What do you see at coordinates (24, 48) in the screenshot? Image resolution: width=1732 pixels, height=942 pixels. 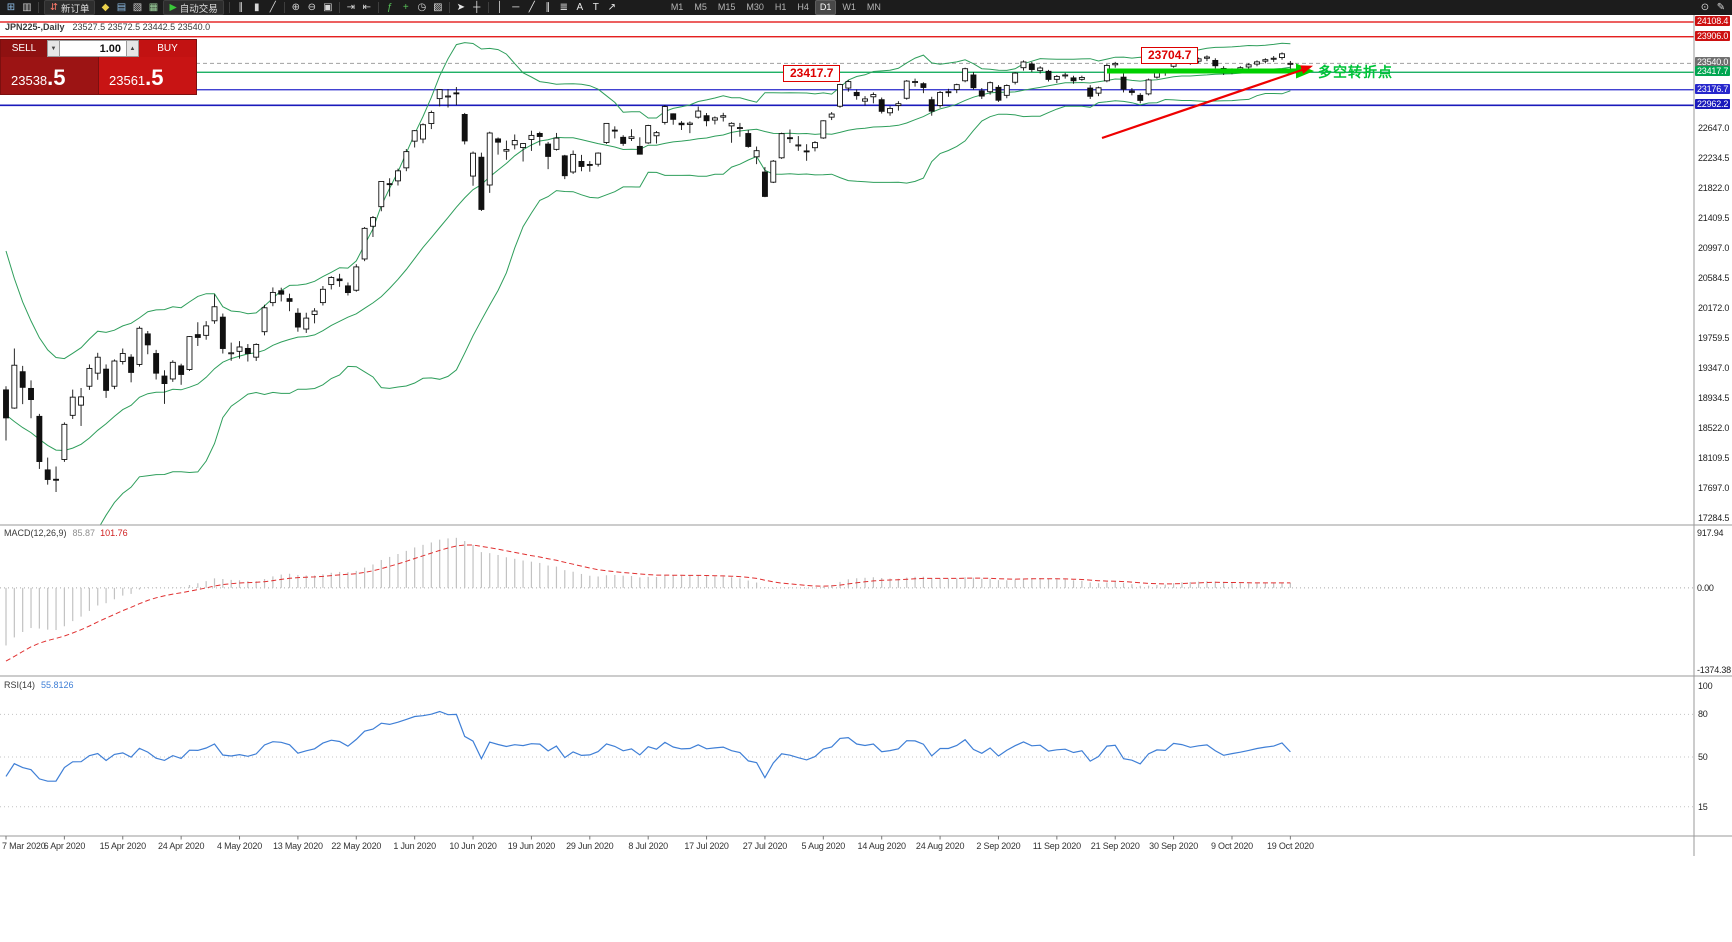 I see `sell-button: SELL` at bounding box center [24, 48].